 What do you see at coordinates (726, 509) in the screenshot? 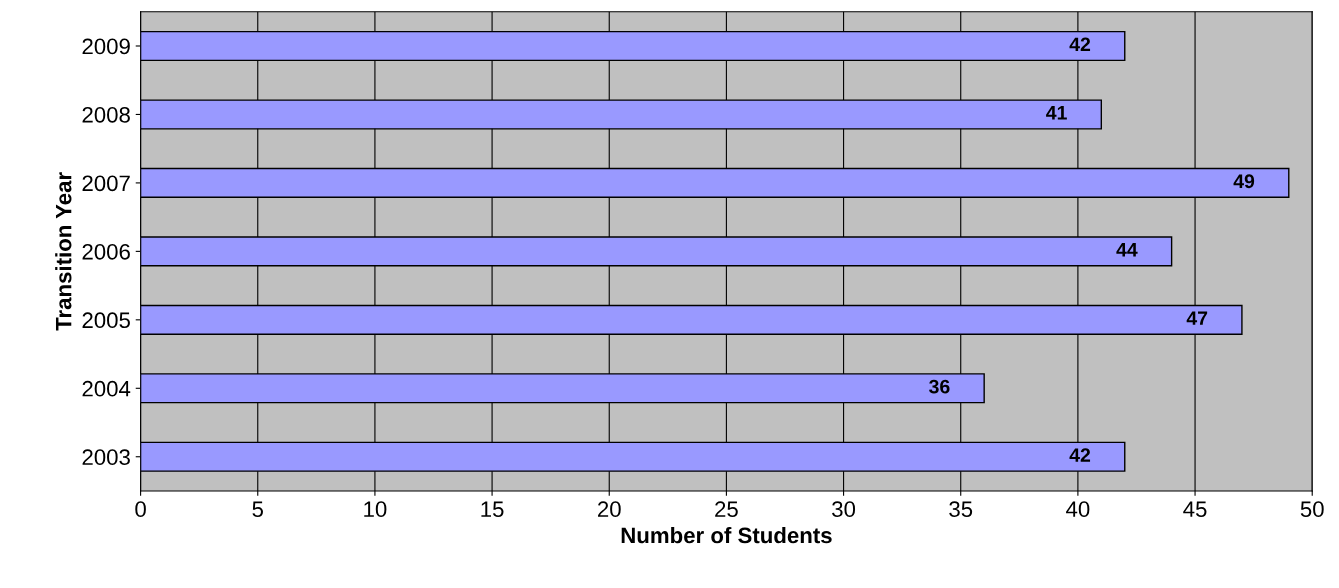
I see `x-tick-label: 25` at bounding box center [726, 509].